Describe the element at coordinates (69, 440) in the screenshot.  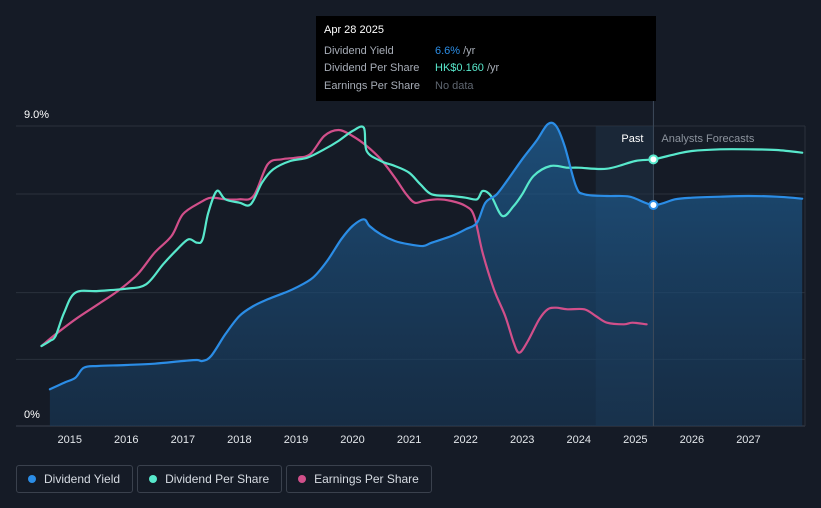
I see `x-tick-label: 2015` at that location.